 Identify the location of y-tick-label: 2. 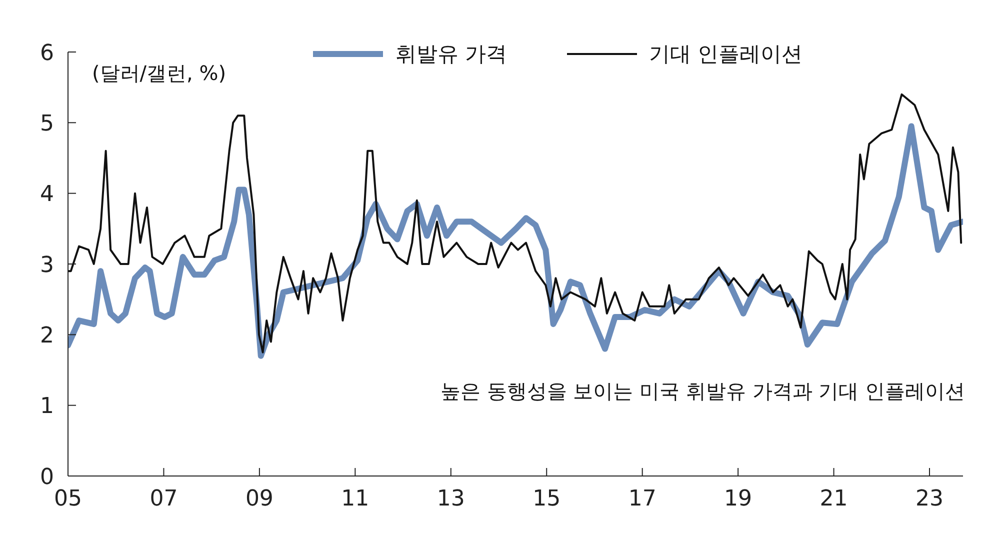
(47, 335).